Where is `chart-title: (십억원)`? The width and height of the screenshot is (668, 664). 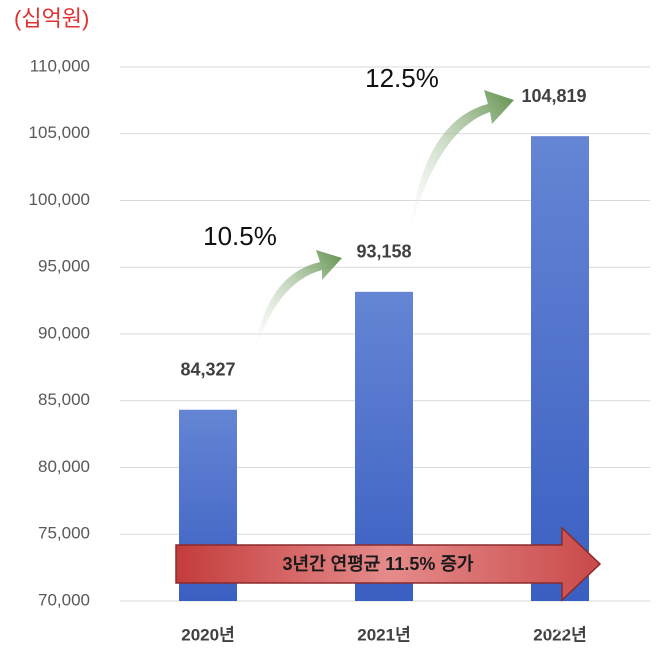 chart-title: (십억원) is located at coordinates (51, 18).